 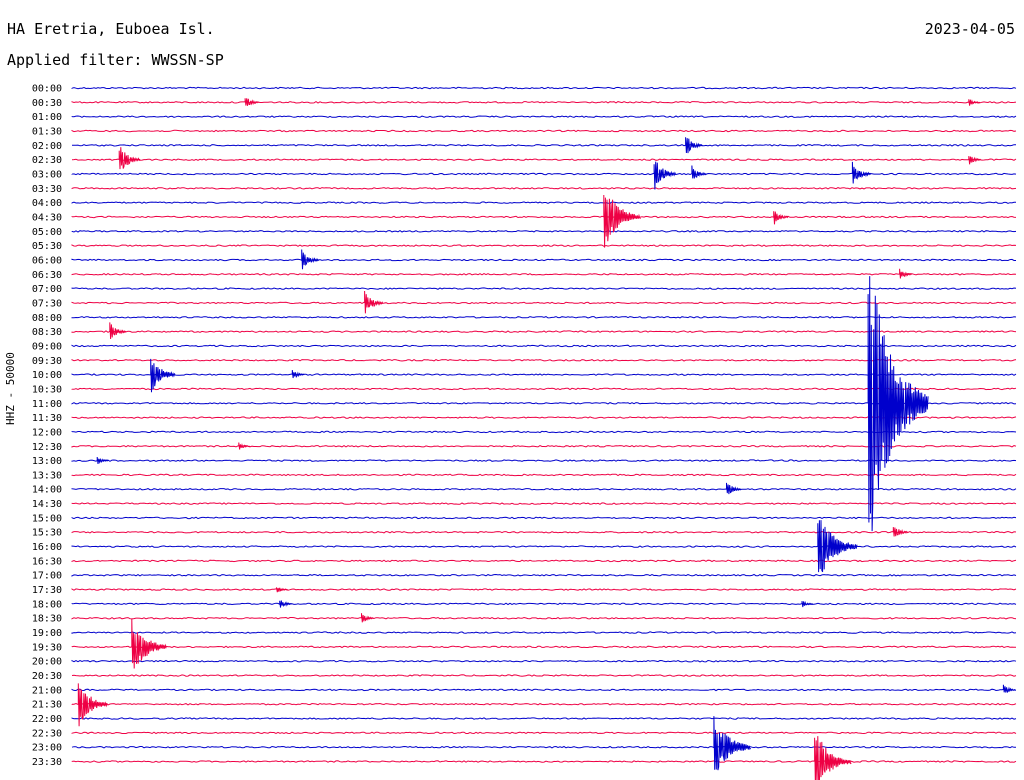 What do you see at coordinates (47, 404) in the screenshot?
I see `row-label: 11:00` at bounding box center [47, 404].